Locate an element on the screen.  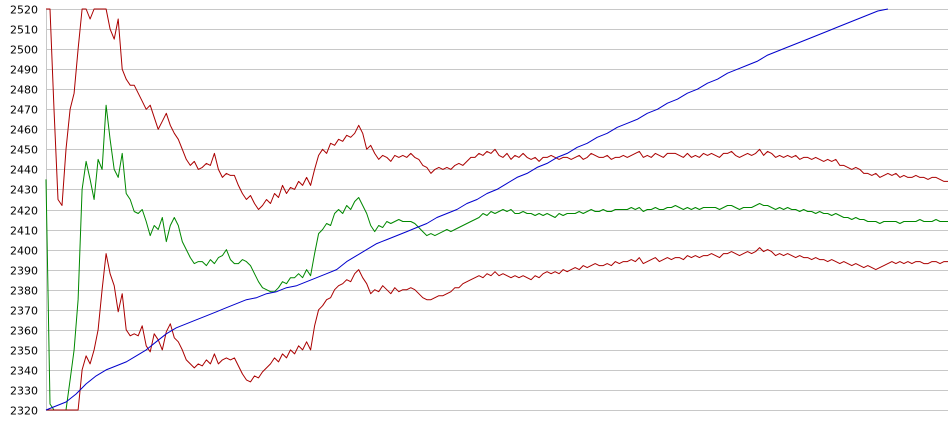
y-tick-label: 2360 is located at coordinates (24, 331).